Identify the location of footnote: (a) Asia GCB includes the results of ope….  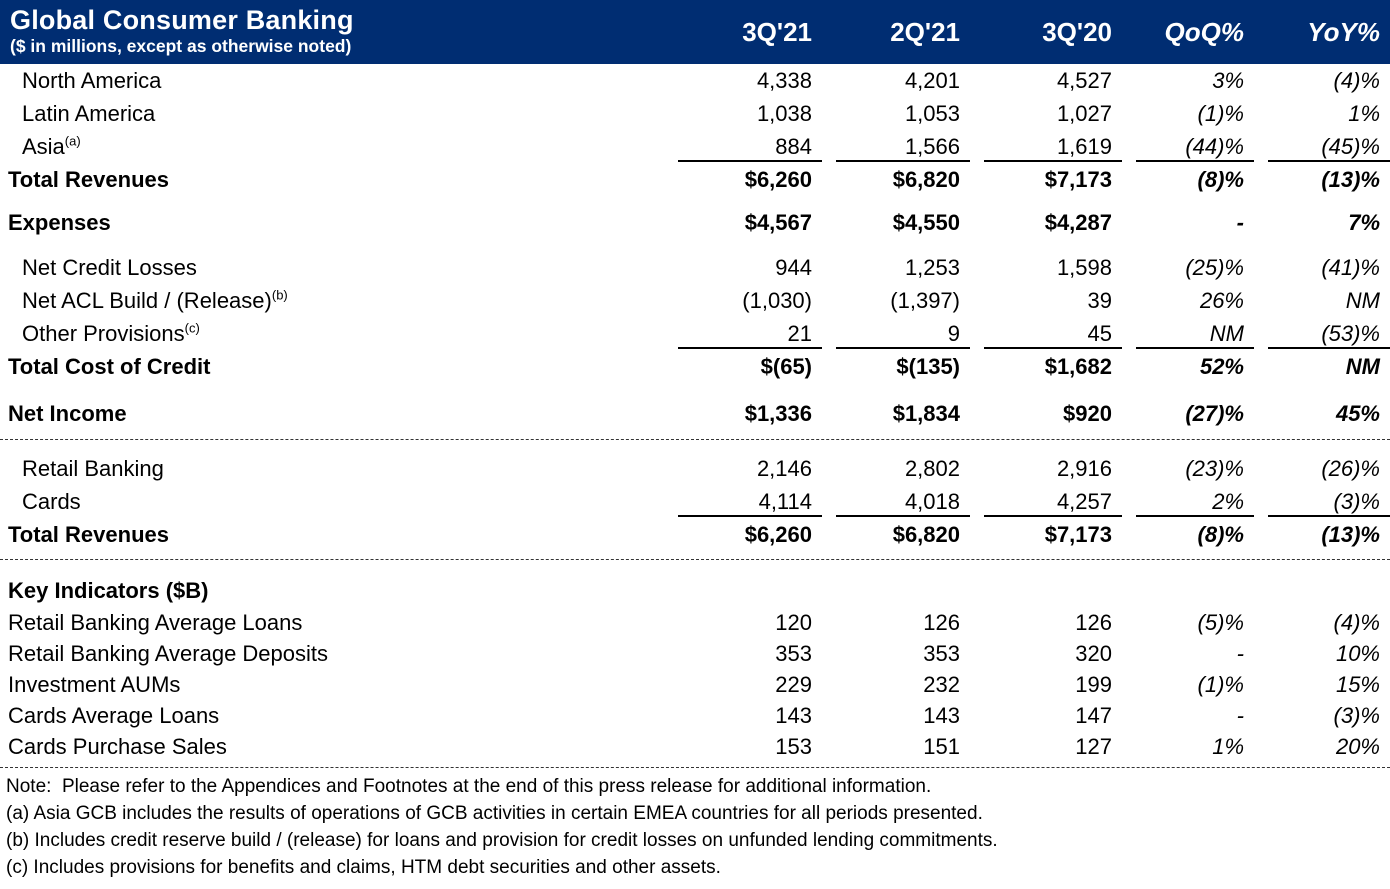
(494, 813).